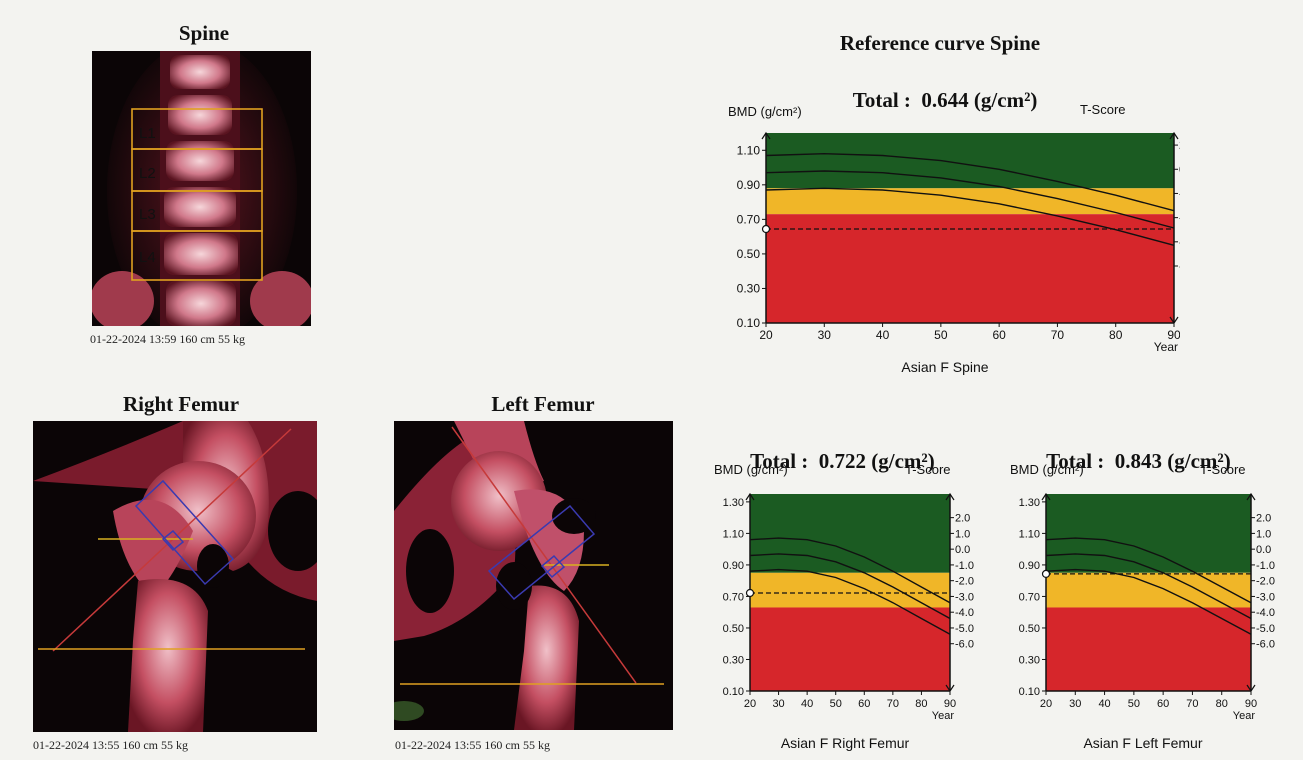  I want to click on region-label-l4: L4, so click(147, 257).